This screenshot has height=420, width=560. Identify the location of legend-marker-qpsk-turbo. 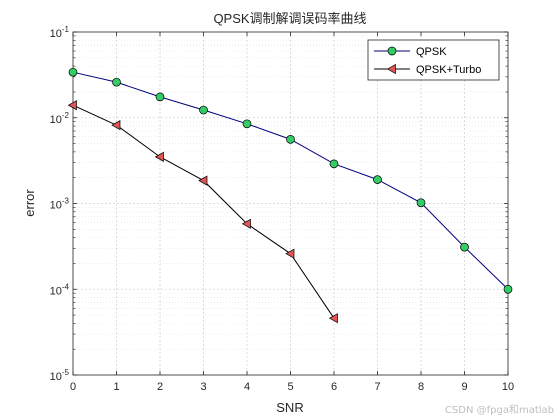
(391, 69).